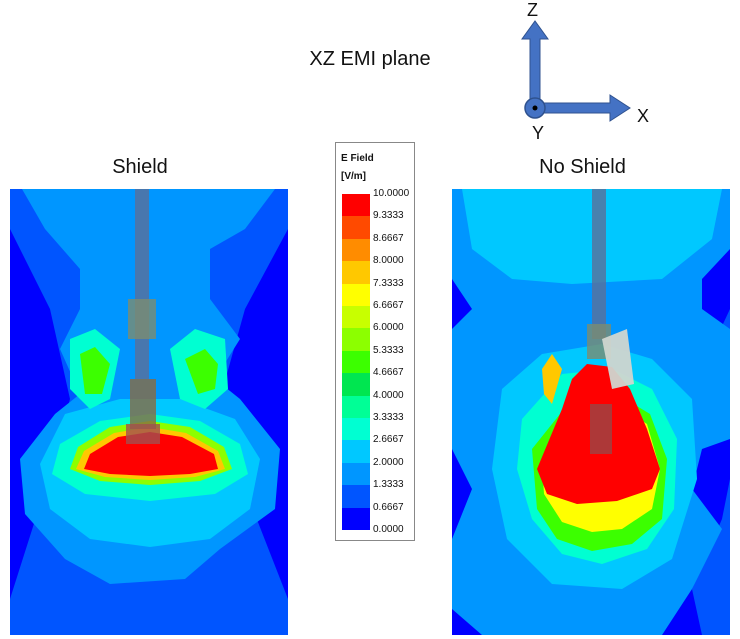  I want to click on legend-tick-label: 6.6667, so click(388, 305).